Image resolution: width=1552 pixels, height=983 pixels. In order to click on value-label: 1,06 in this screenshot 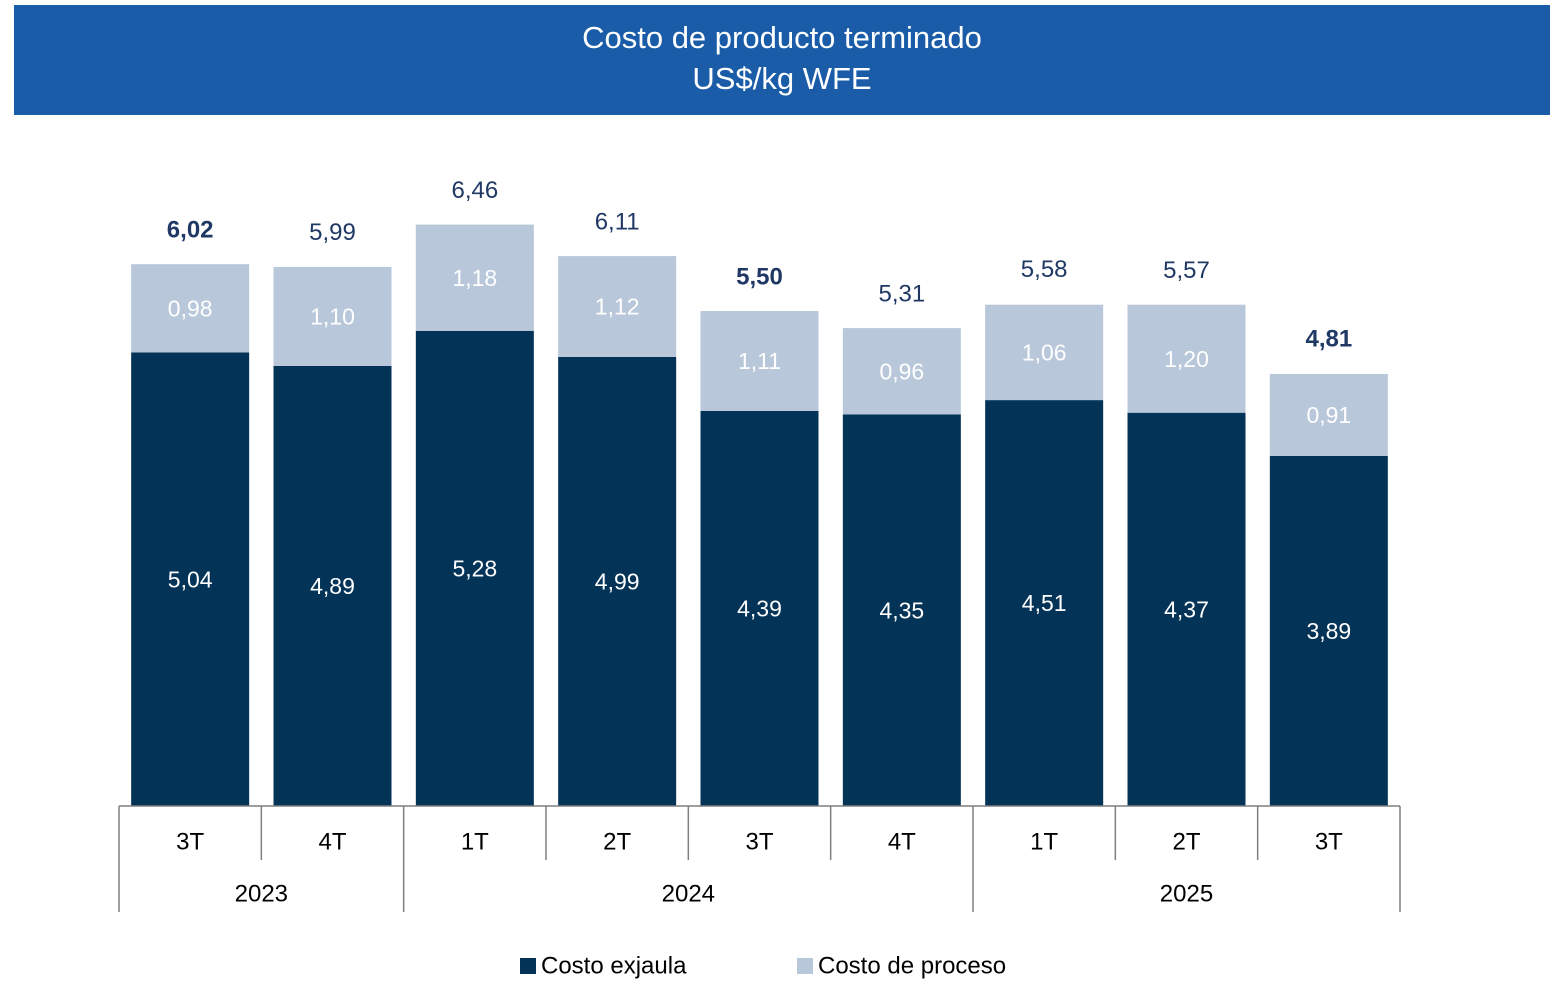, I will do `click(1044, 352)`.